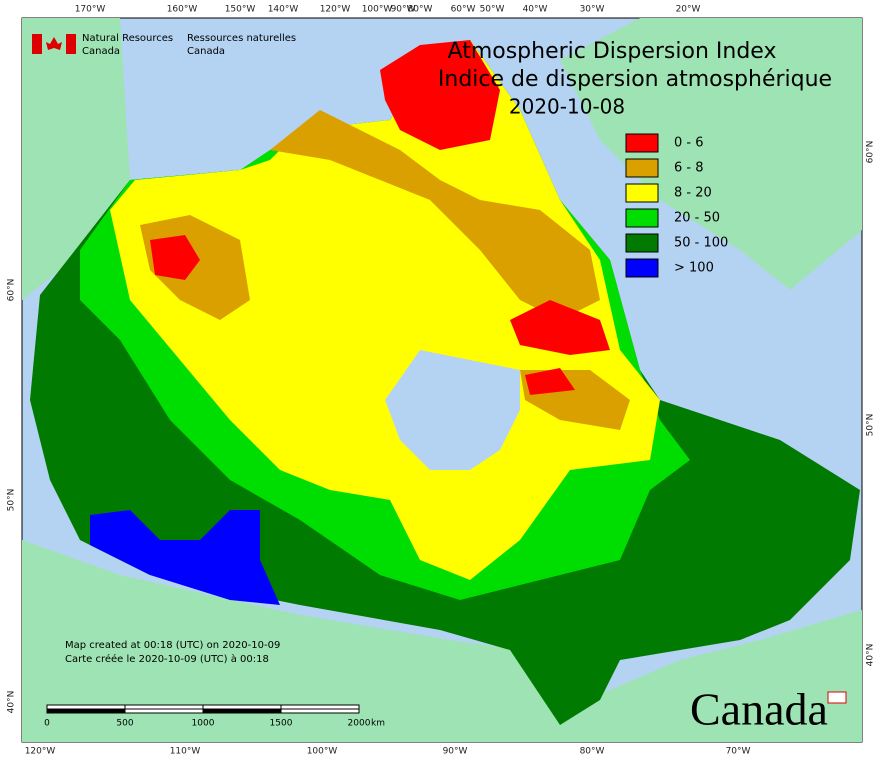 This screenshot has height=760, width=880. Describe the element at coordinates (40, 752) in the screenshot. I see `bottom-label: 120°W` at that location.